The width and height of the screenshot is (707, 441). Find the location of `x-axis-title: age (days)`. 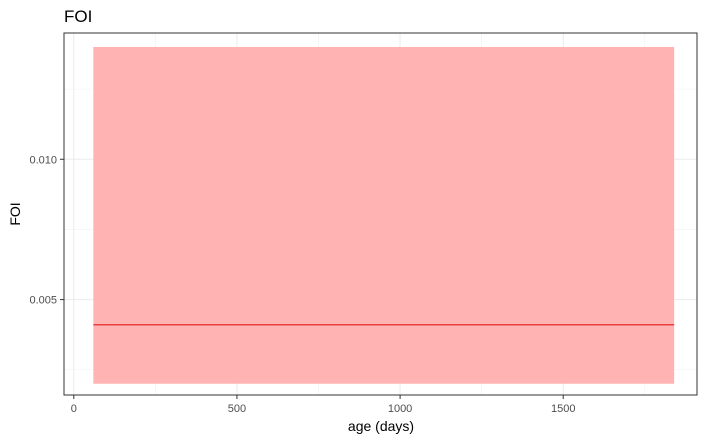

x-axis-title: age (days) is located at coordinates (381, 426).